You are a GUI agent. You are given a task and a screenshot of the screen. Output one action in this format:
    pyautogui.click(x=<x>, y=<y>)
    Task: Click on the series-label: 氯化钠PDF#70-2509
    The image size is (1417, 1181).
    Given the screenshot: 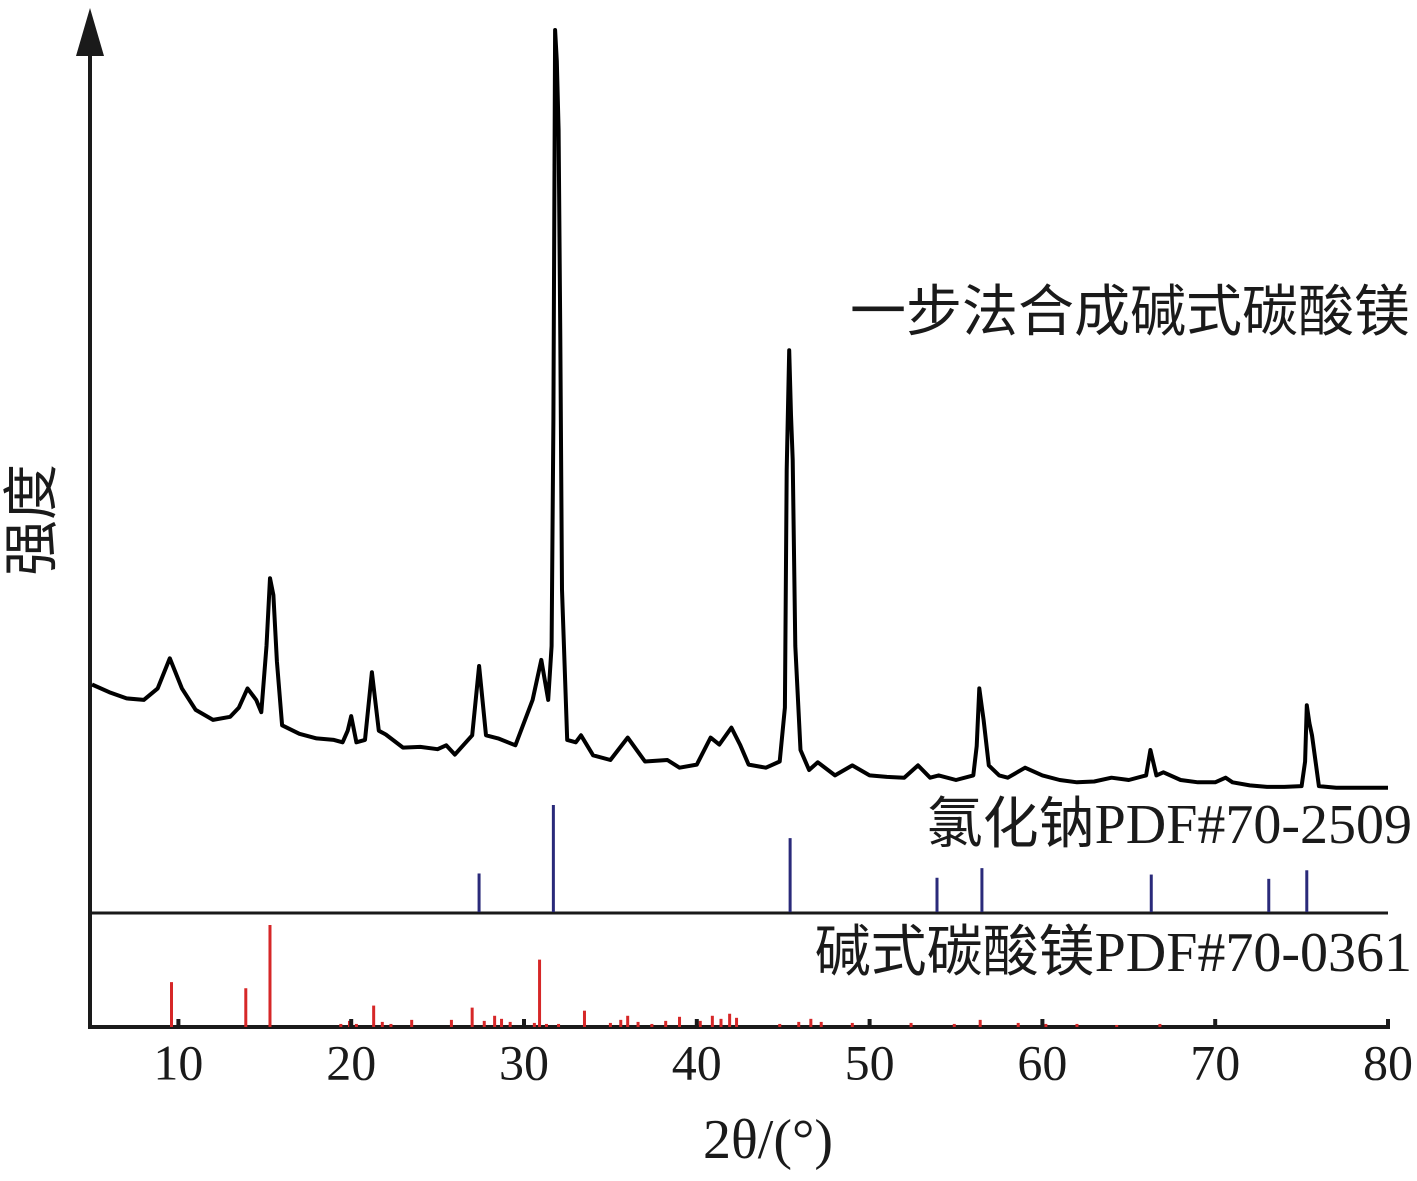 What is the action you would take?
    pyautogui.click(x=1169, y=825)
    